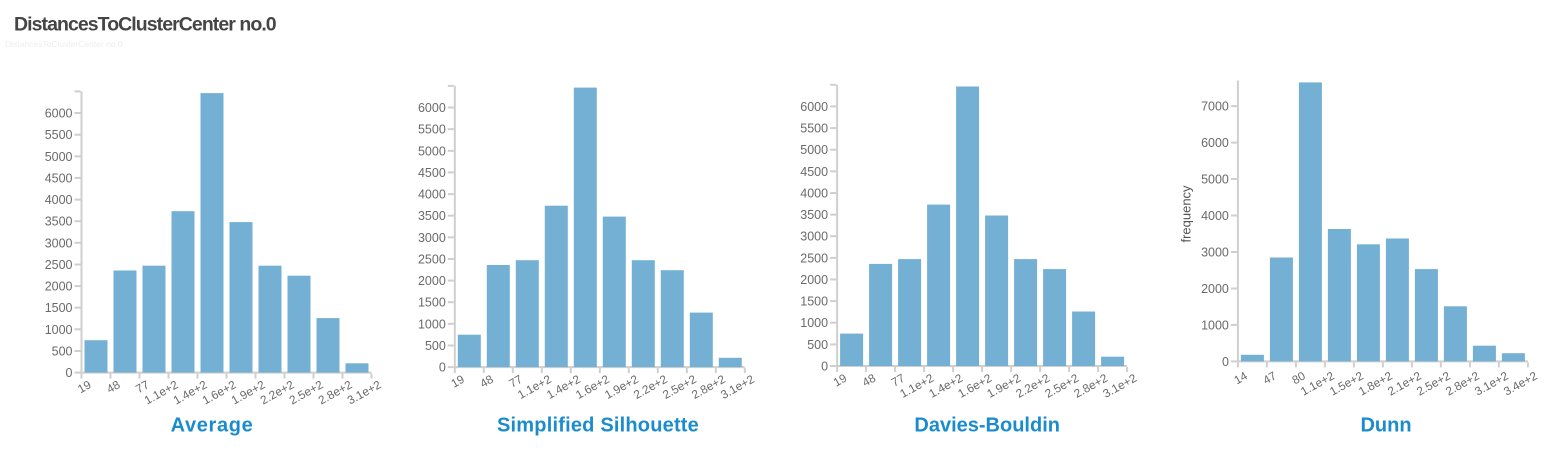 This screenshot has height=465, width=1550. What do you see at coordinates (598, 426) in the screenshot?
I see `svg-text: Simplified Silhouette` at bounding box center [598, 426].